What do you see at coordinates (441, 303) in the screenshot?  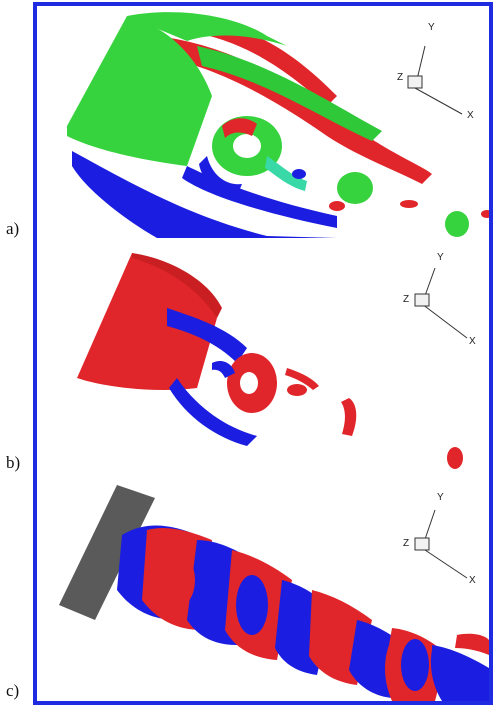 I see `axis-triad-b` at bounding box center [441, 303].